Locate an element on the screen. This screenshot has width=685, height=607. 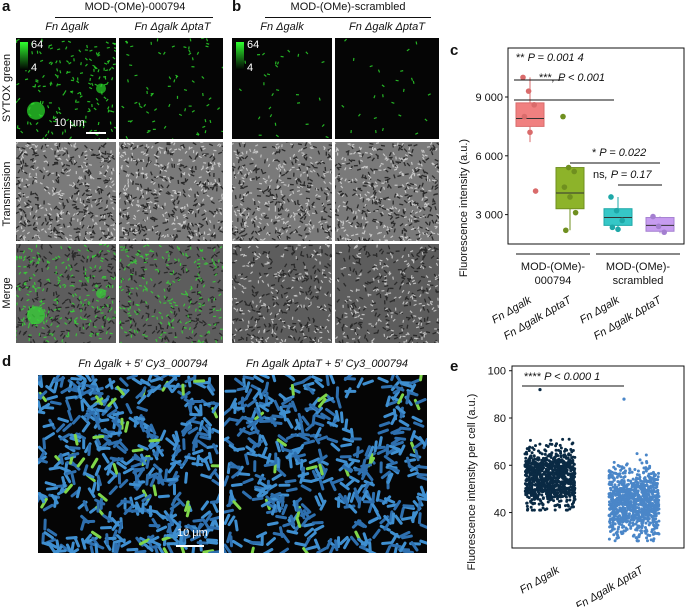
panel-b-condition-line is located at coordinates (348, 17).